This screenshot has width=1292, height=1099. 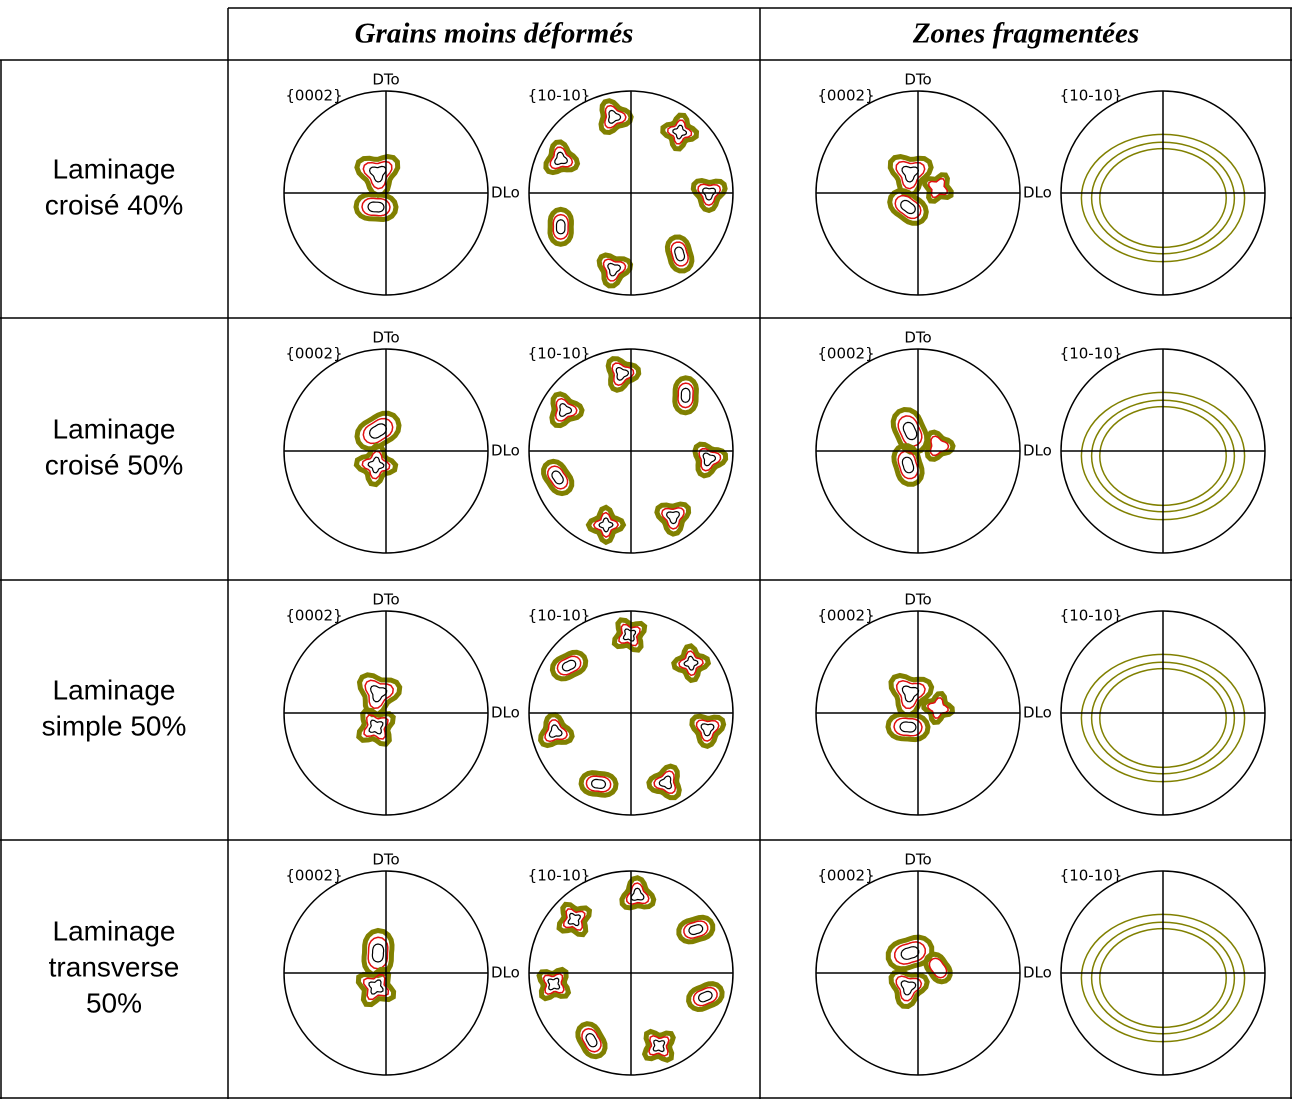 What do you see at coordinates (114, 725) in the screenshot?
I see `row-label: simple 50%` at bounding box center [114, 725].